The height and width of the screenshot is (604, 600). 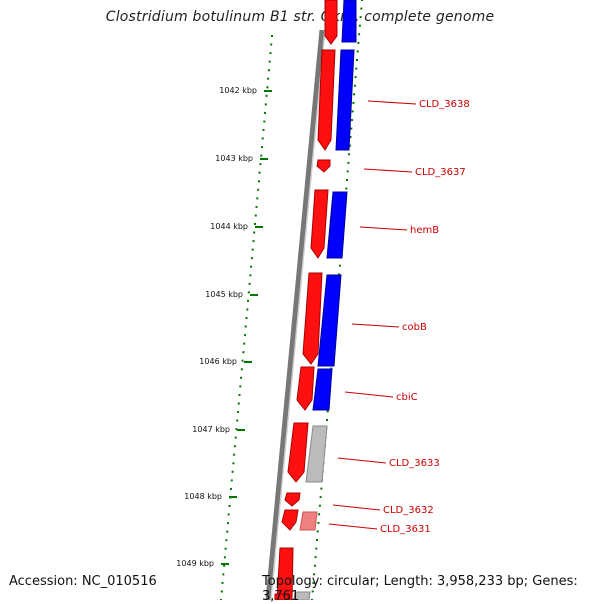 What do you see at coordinates (195, 563) in the screenshot?
I see `svg-text: 1049 kbp` at bounding box center [195, 563].